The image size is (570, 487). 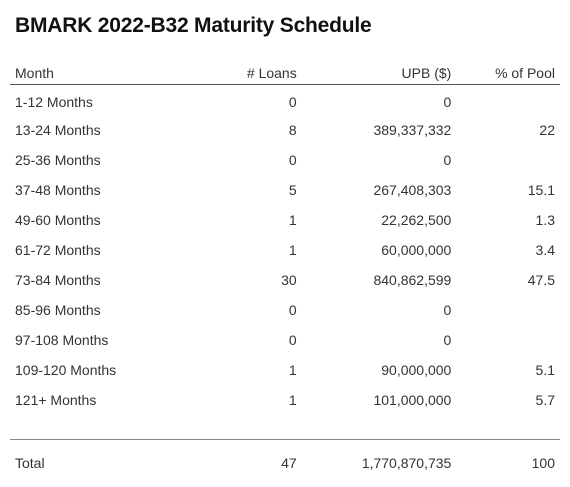 I want to click on cell-month: 25-36 Months, so click(x=58, y=160).